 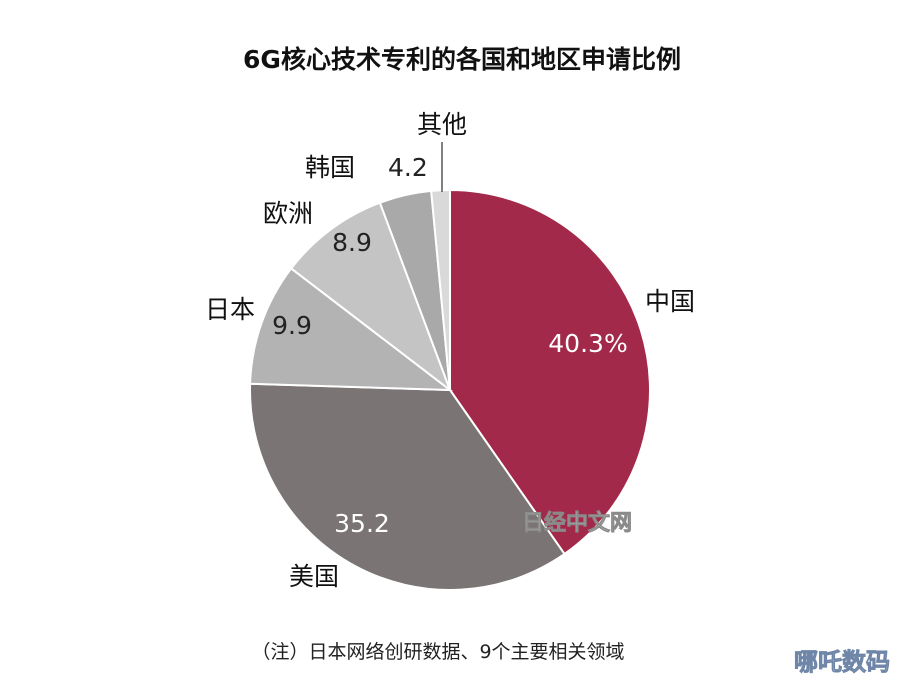 I want to click on corner-watermark: 哪吒数码, so click(x=842, y=662).